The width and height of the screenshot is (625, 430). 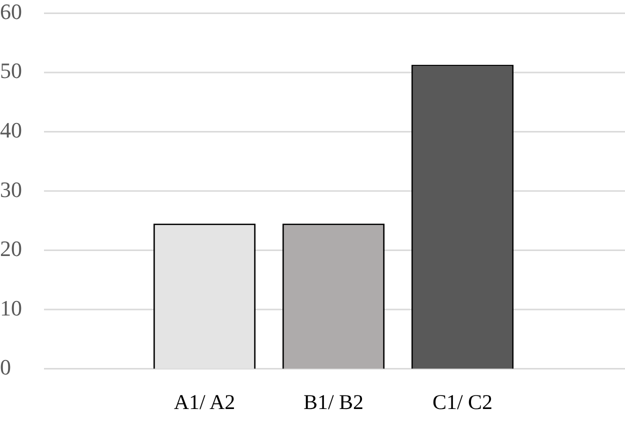 I want to click on x-tick-label: C1/ C2, so click(x=462, y=402).